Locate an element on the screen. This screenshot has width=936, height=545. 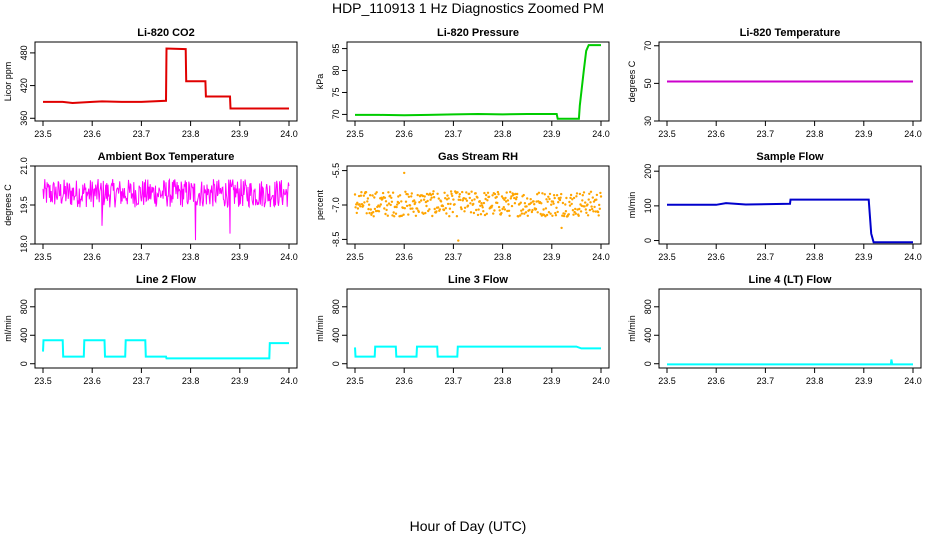
panel-title: Li-820 Pressure is located at coordinates (478, 33).